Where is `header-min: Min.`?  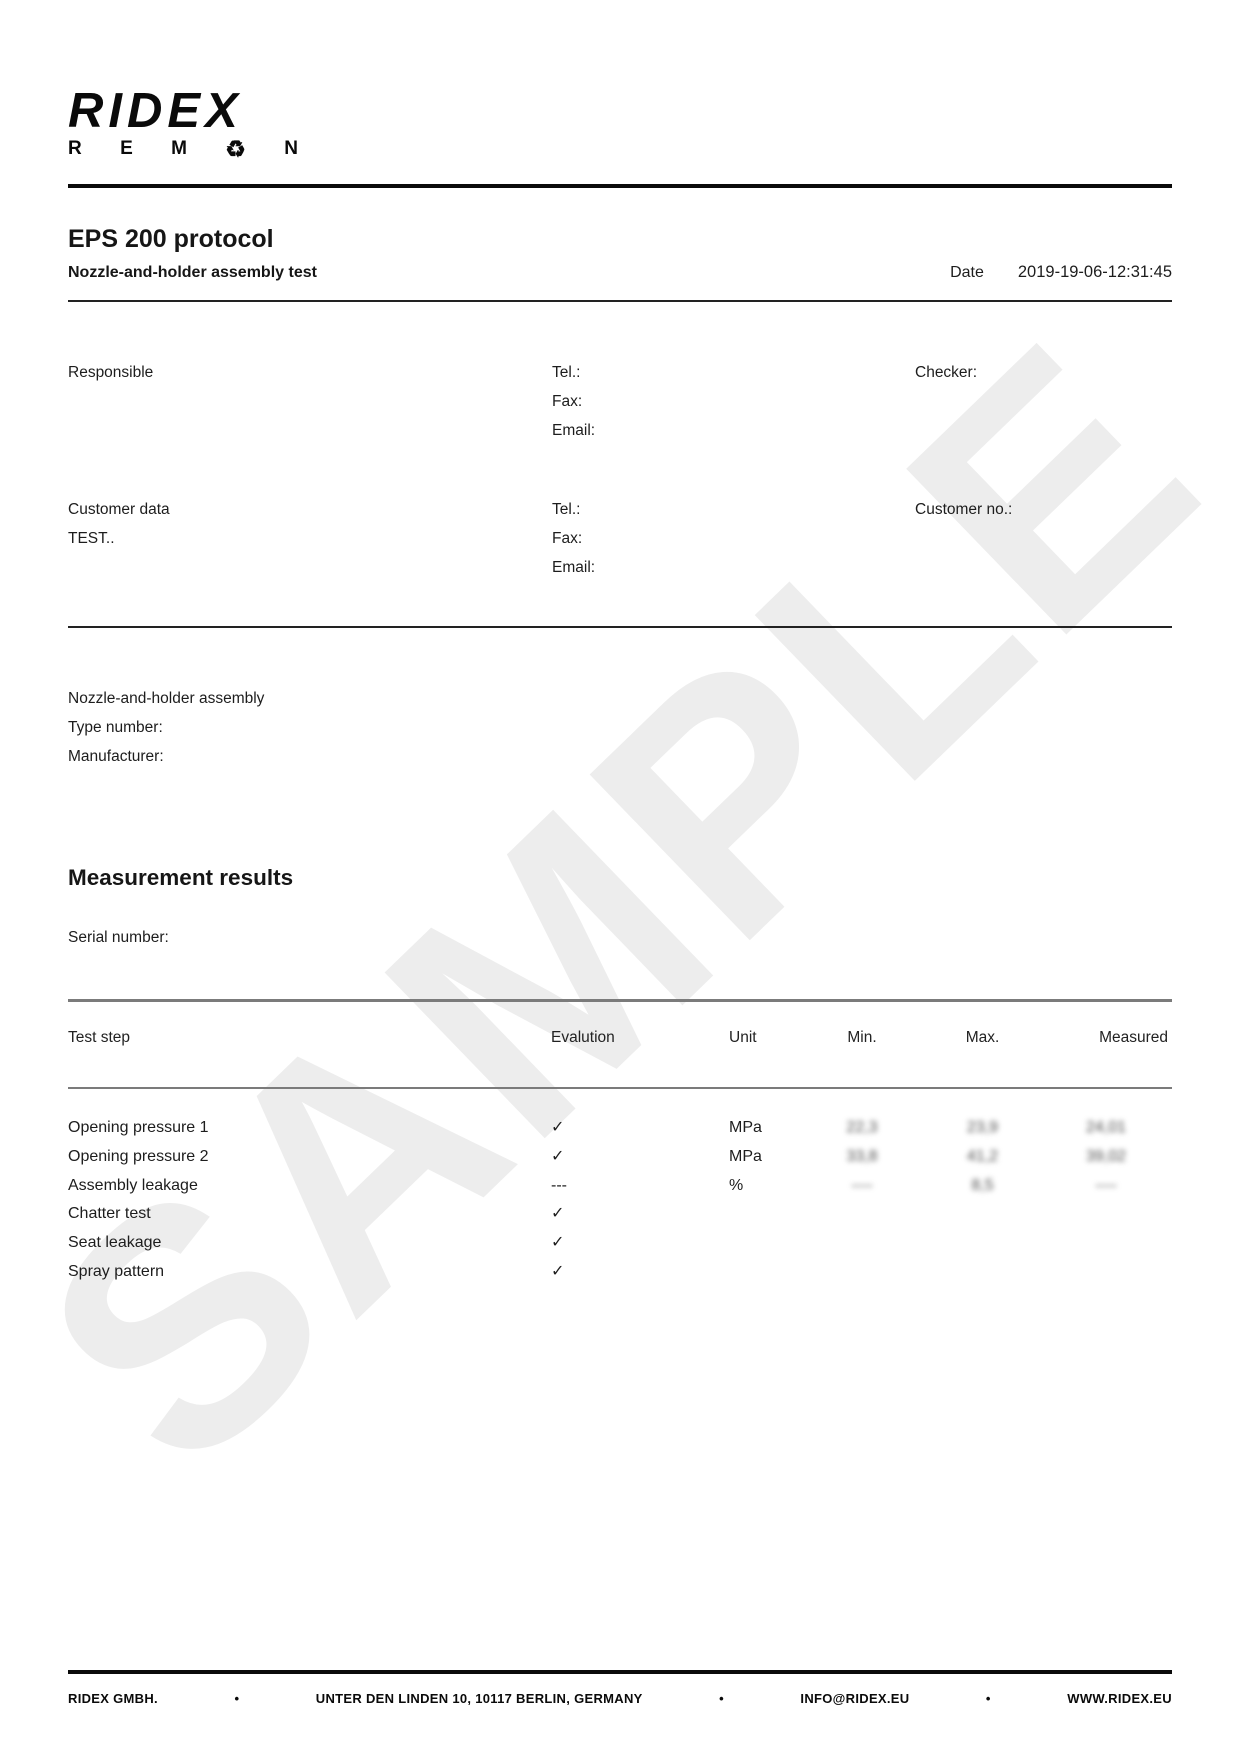 header-min: Min. is located at coordinates (862, 1037).